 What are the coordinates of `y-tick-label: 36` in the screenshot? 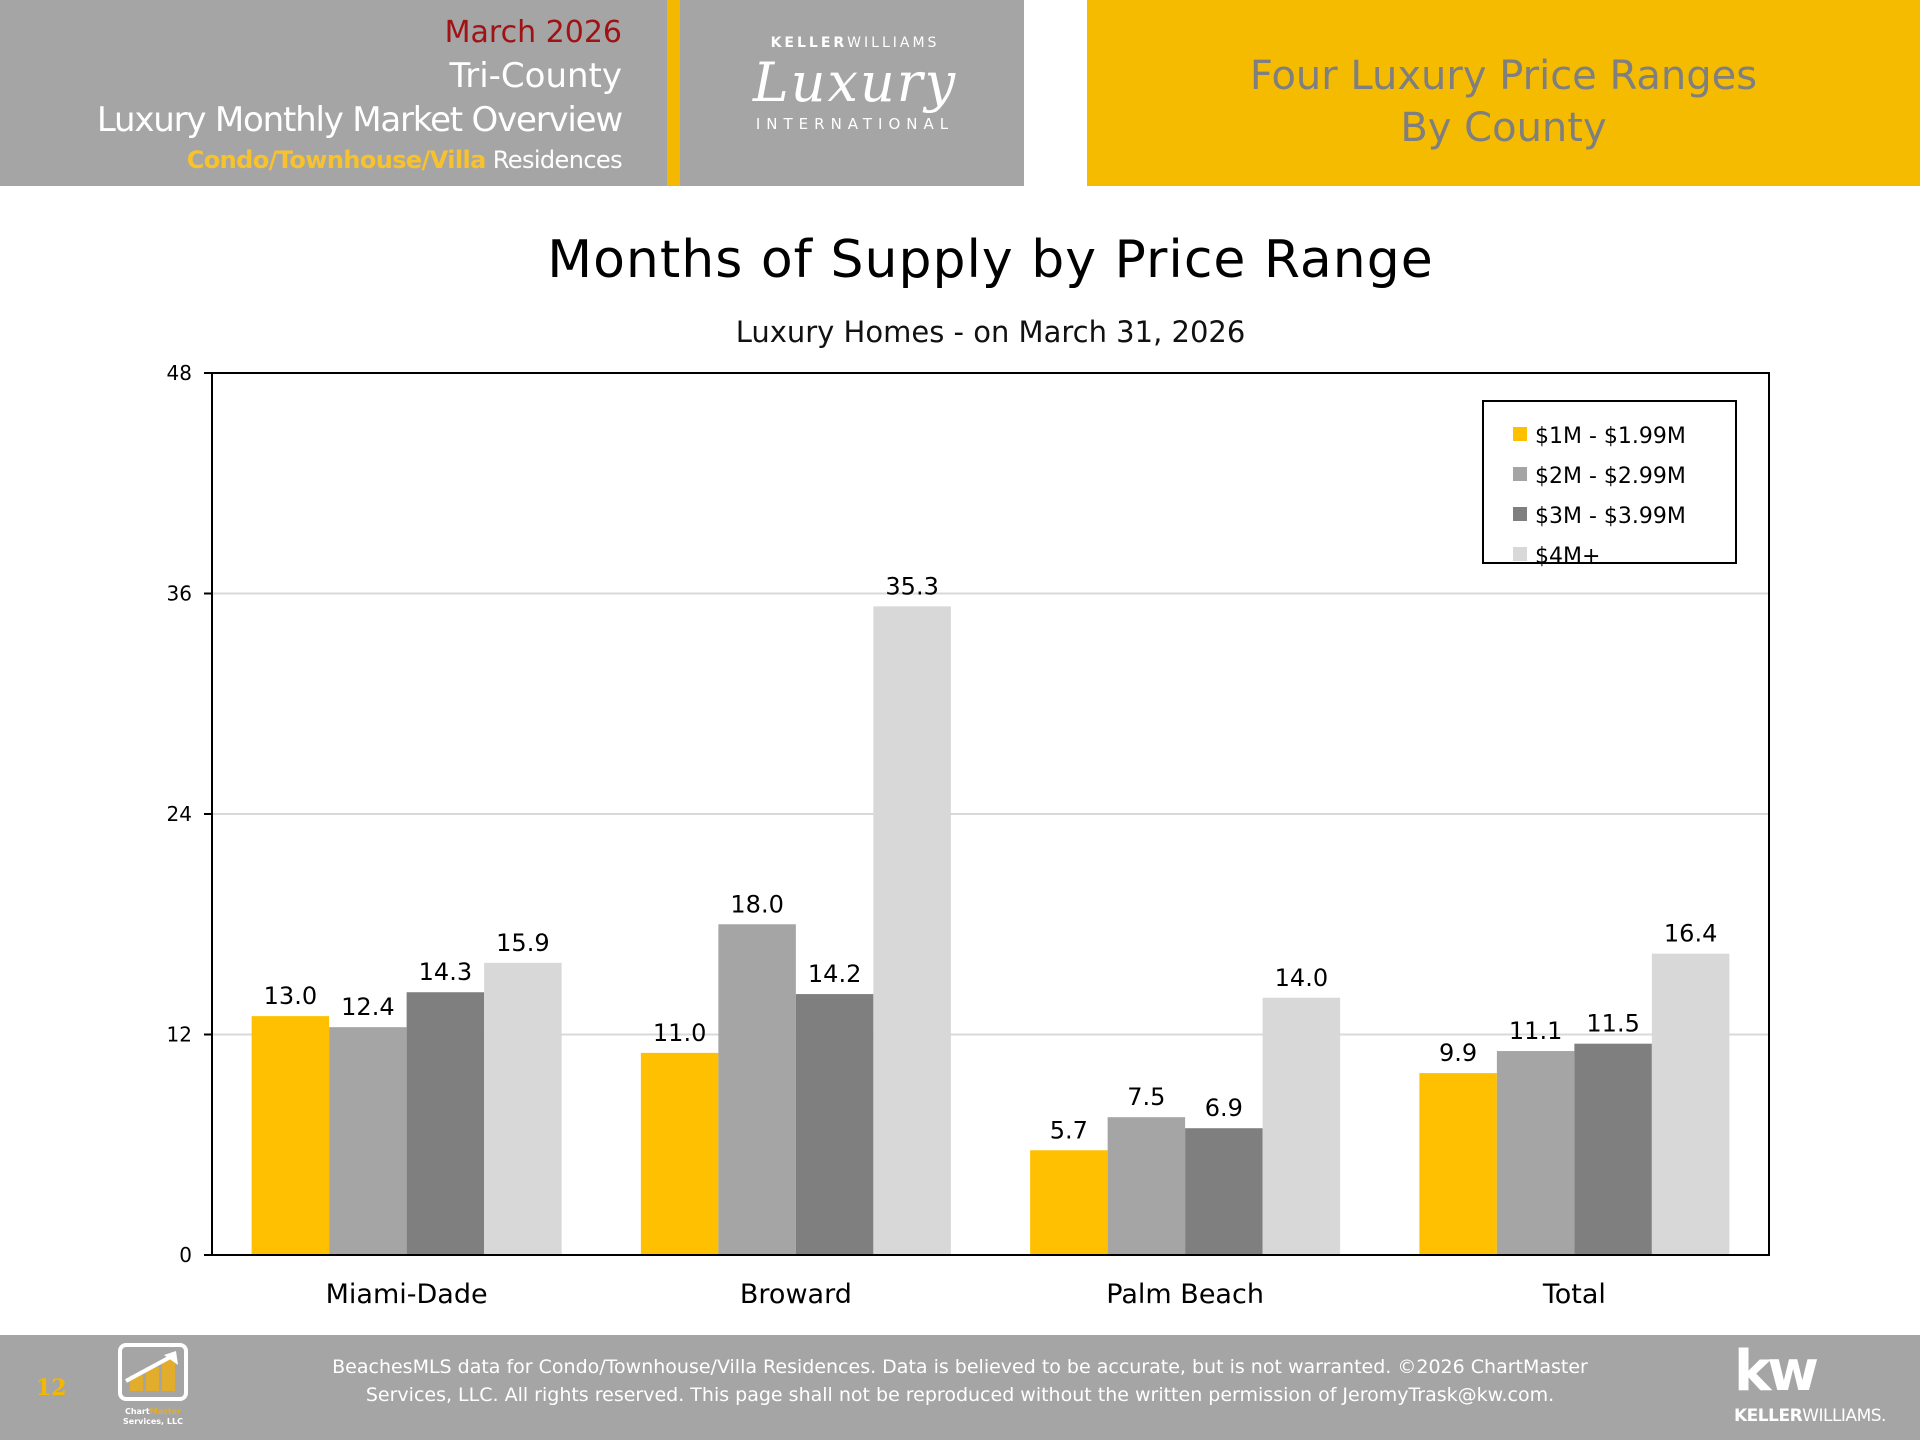 It's located at (179, 594).